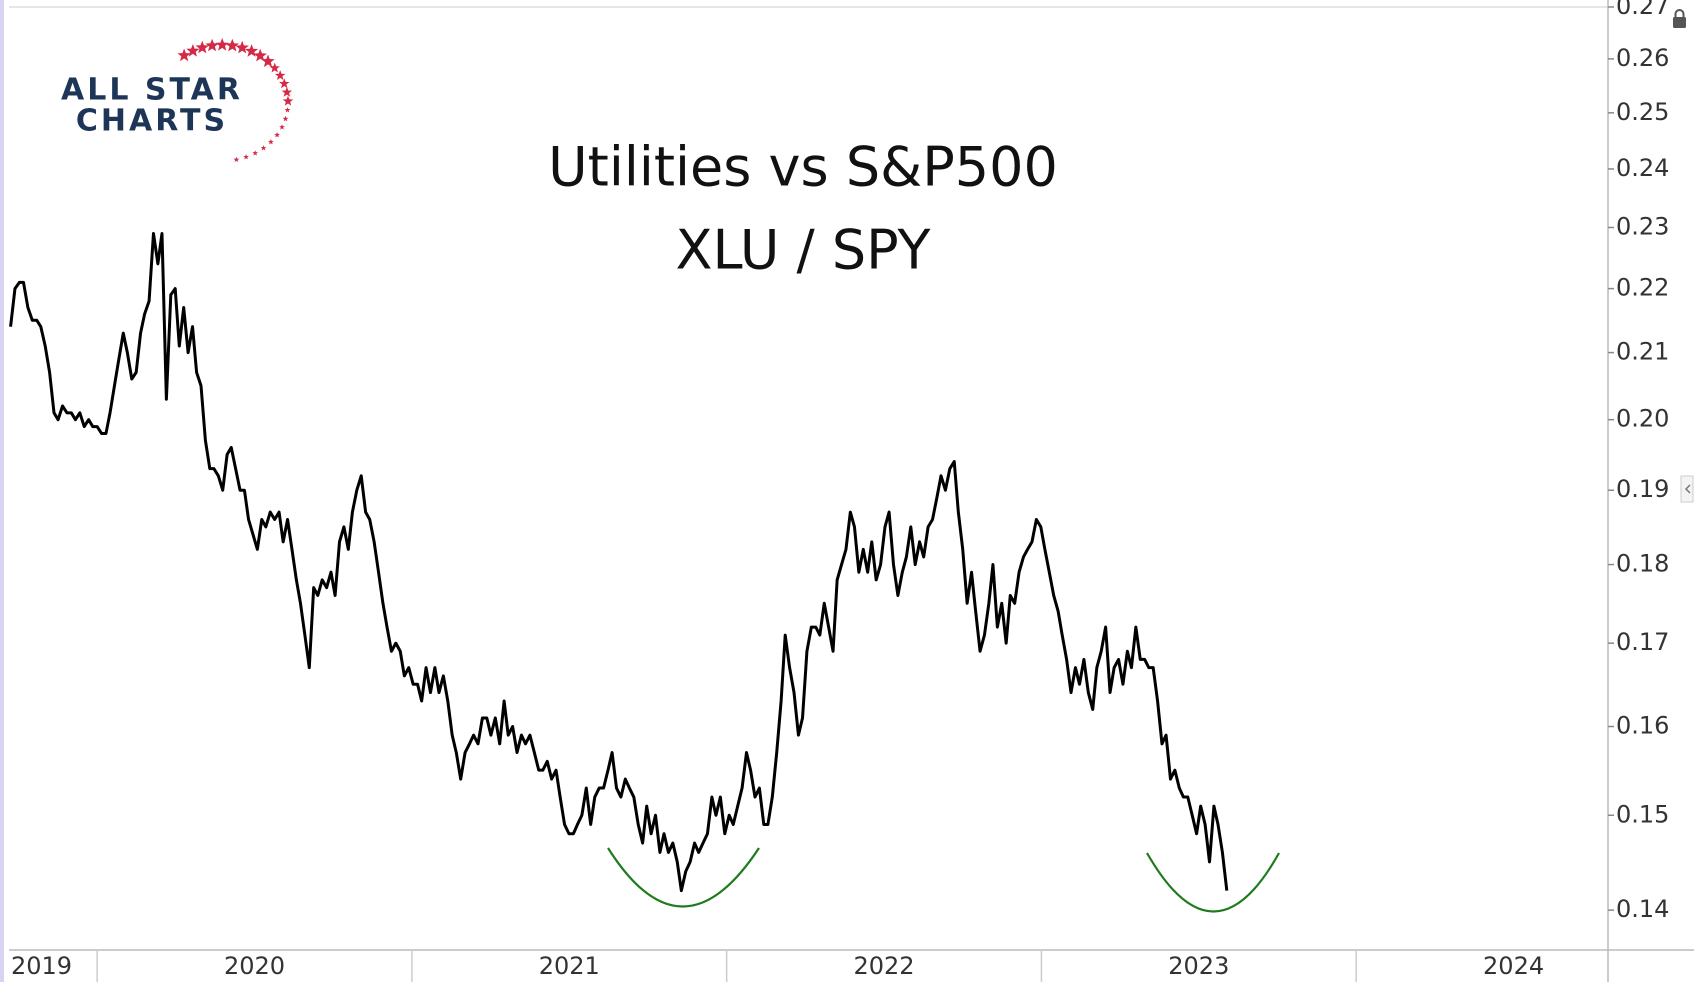 The image size is (1694, 982). What do you see at coordinates (1513, 966) in the screenshot?
I see `x-tick-label: 2024` at bounding box center [1513, 966].